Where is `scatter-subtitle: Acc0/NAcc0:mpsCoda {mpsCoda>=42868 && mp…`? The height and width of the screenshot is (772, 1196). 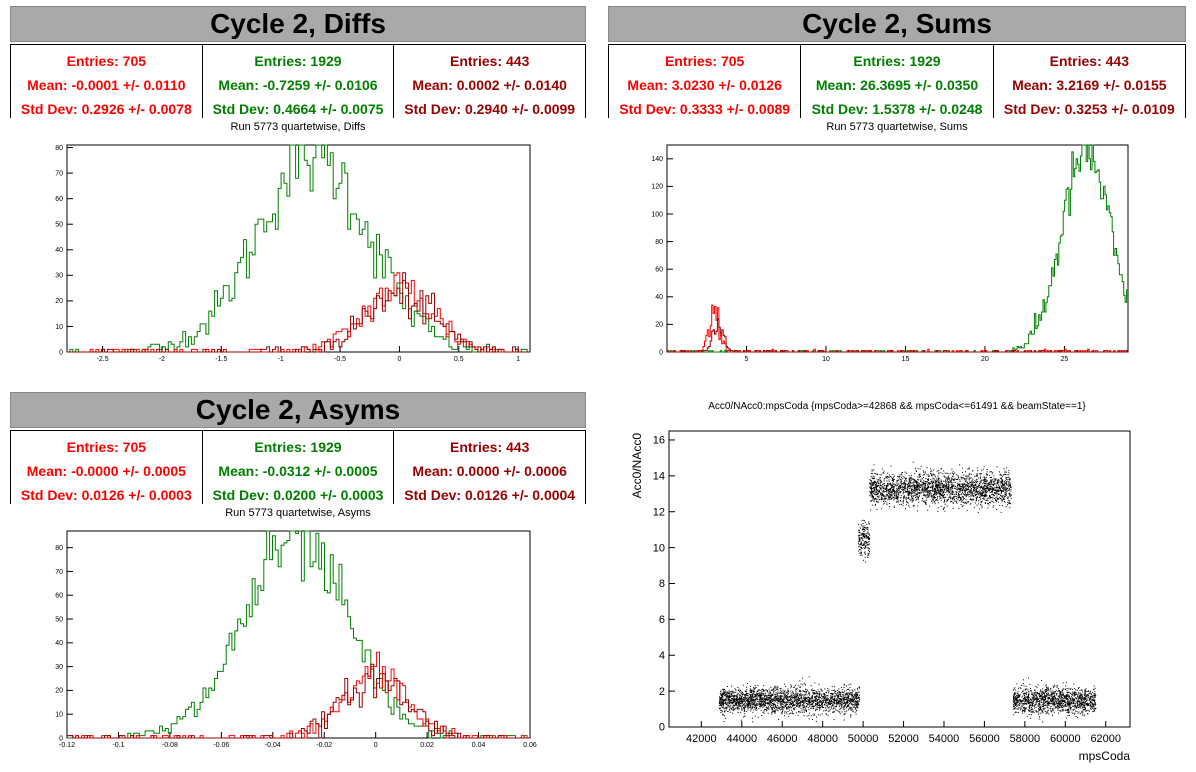 scatter-subtitle: Acc0/NAcc0:mpsCoda {mpsCoda>=42868 && mp… is located at coordinates (897, 406).